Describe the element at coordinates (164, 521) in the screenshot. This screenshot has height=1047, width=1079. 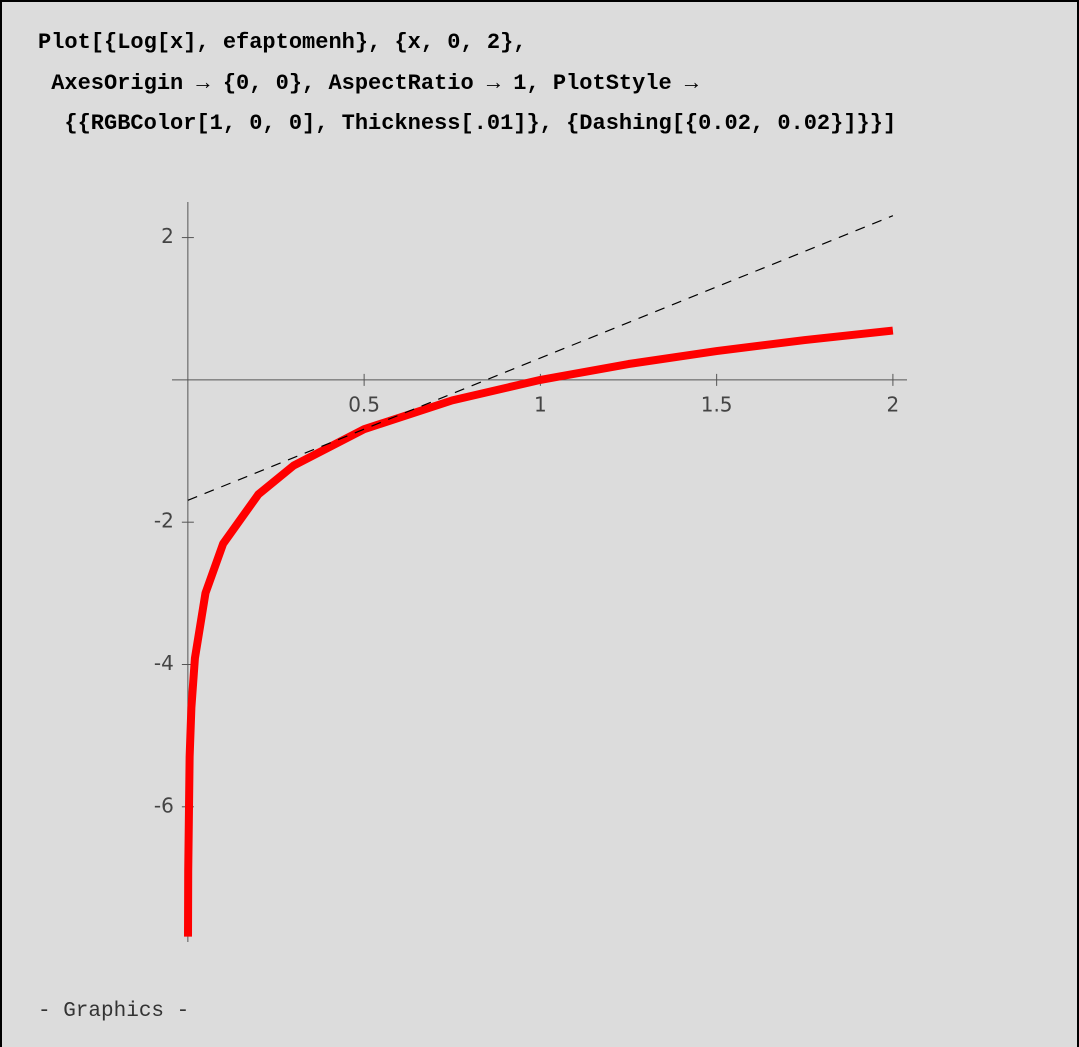
I see `y-tick-label: -2` at that location.